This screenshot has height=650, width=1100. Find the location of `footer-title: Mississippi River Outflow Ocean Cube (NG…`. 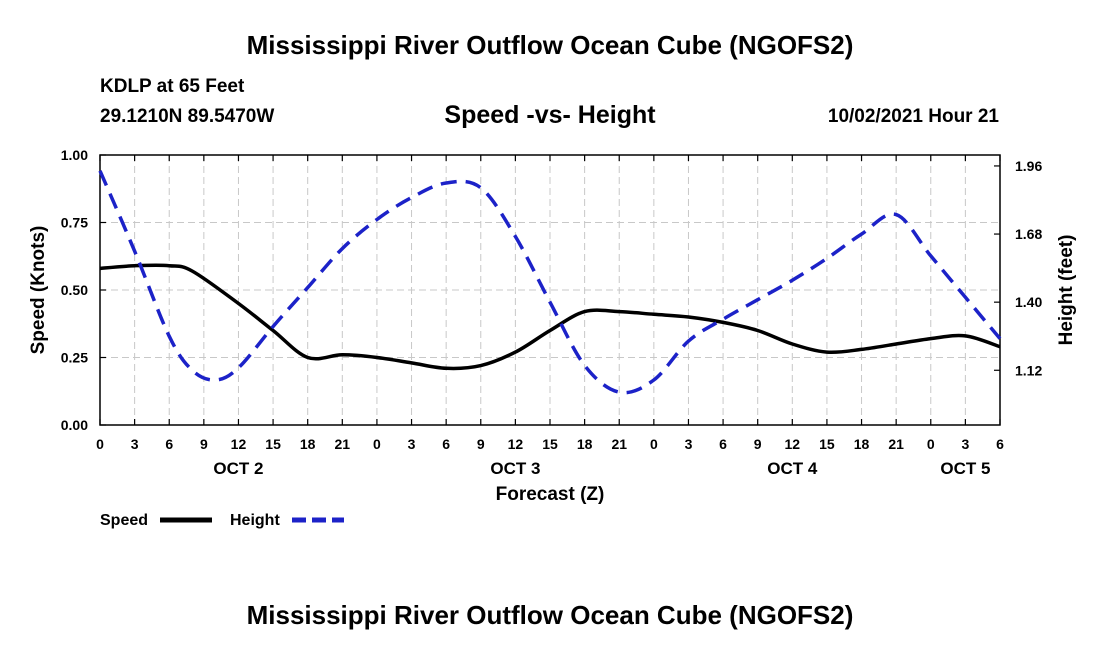

footer-title: Mississippi River Outflow Ocean Cube (NG… is located at coordinates (550, 615).